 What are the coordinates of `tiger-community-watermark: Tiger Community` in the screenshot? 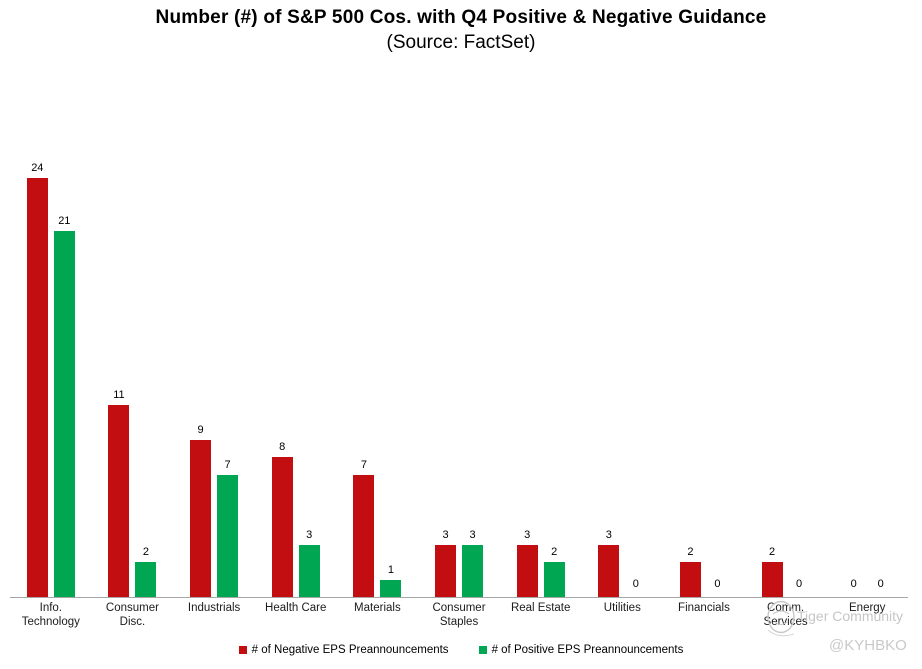 It's located at (850, 616).